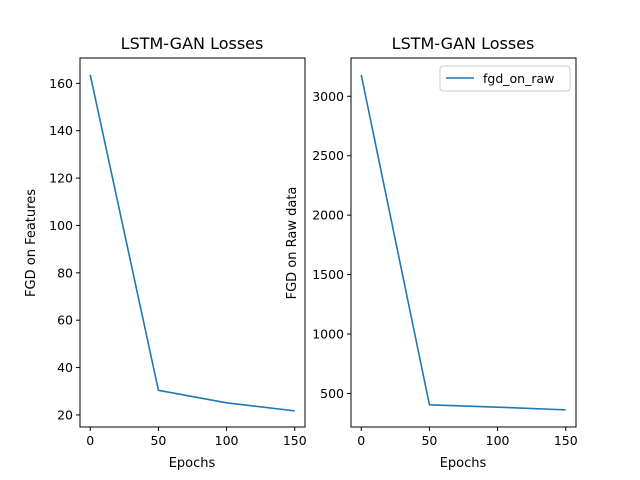 The height and width of the screenshot is (480, 640). What do you see at coordinates (65, 320) in the screenshot?
I see `y-tick-label: 60` at bounding box center [65, 320].